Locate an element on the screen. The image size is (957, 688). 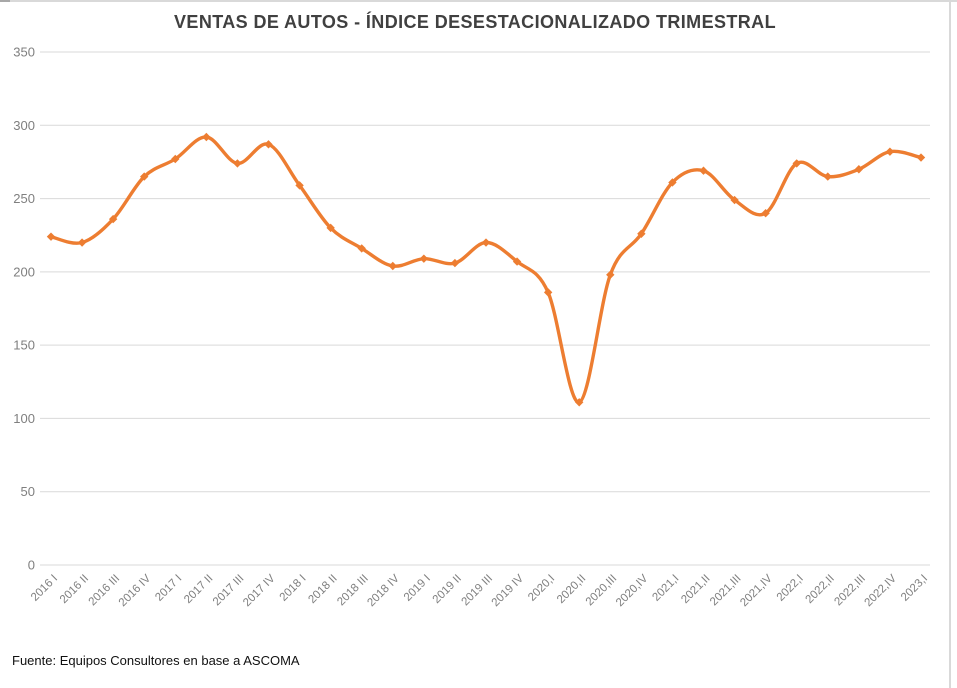
y-axis-tick-label: 0 is located at coordinates (31, 565).